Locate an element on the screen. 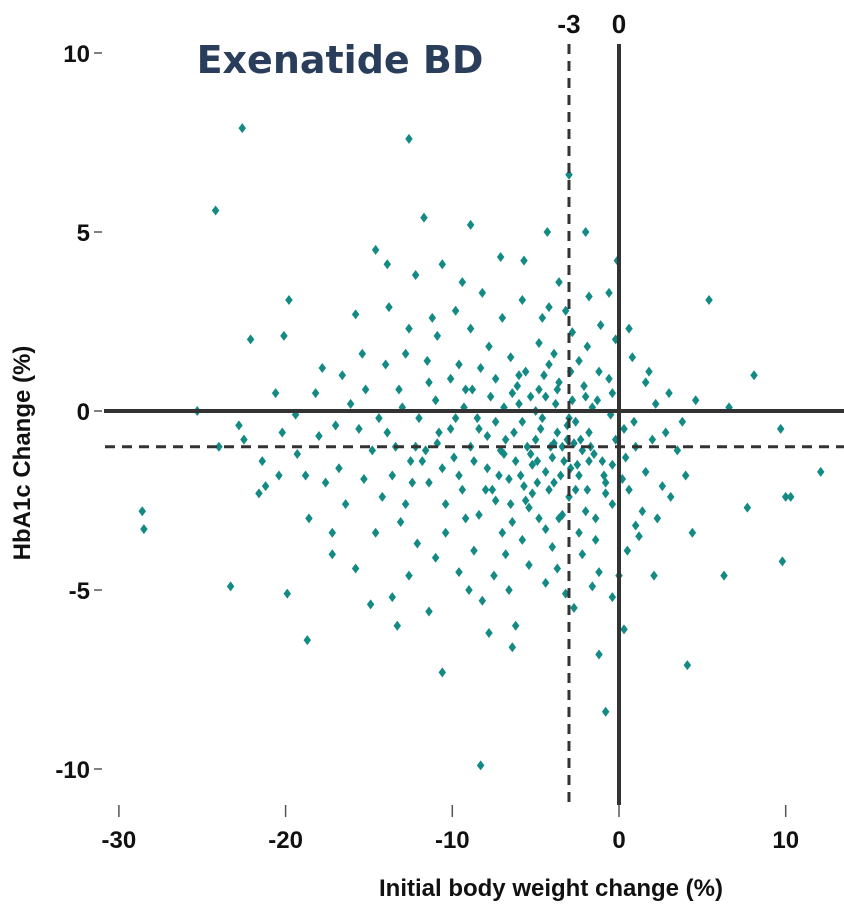  y-tick-label: 5 is located at coordinates (83, 233).